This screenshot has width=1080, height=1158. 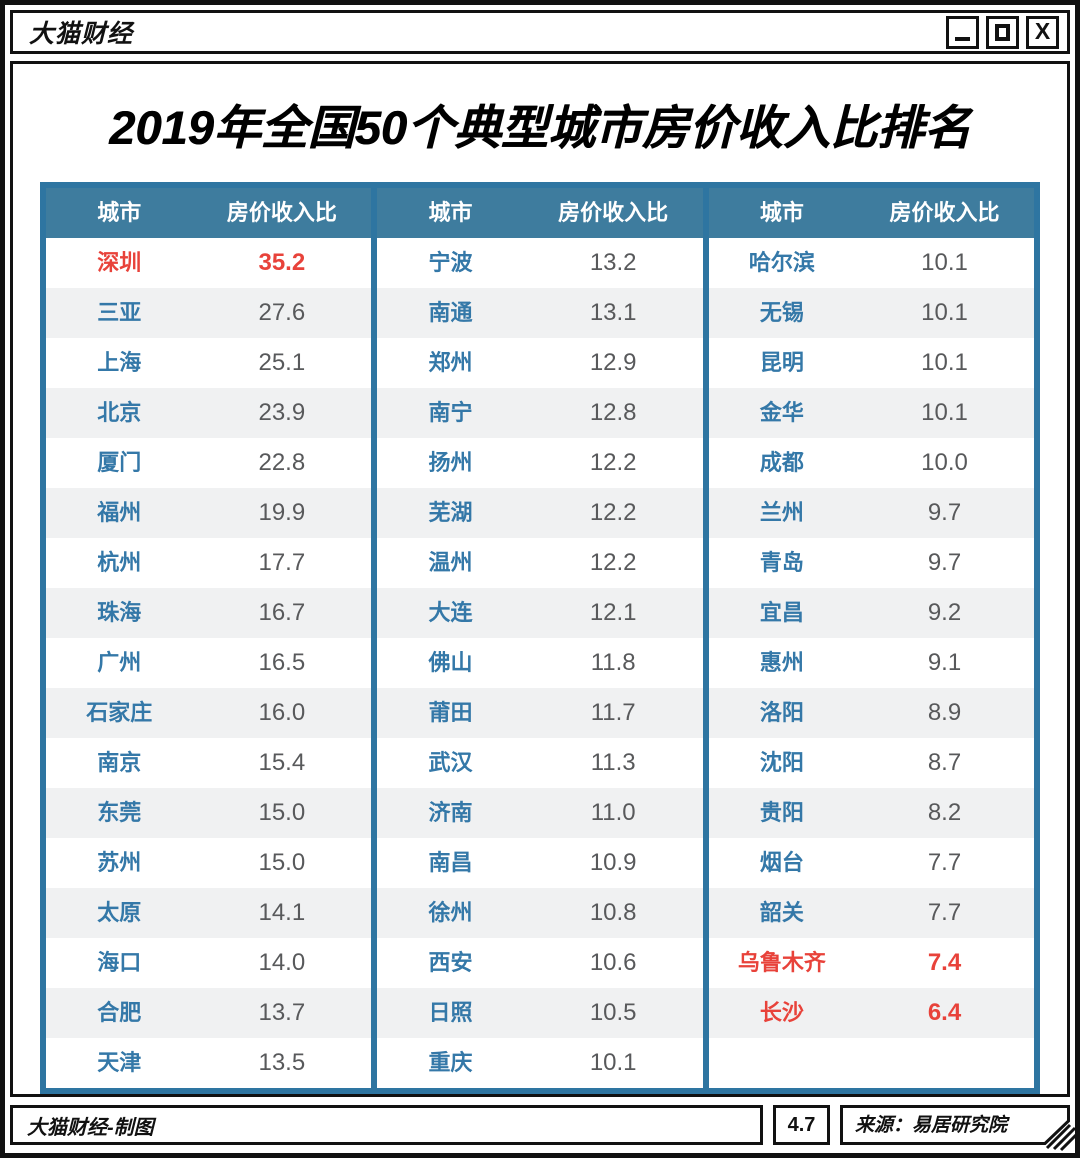 I want to click on city-name: 西安, so click(x=450, y=962).